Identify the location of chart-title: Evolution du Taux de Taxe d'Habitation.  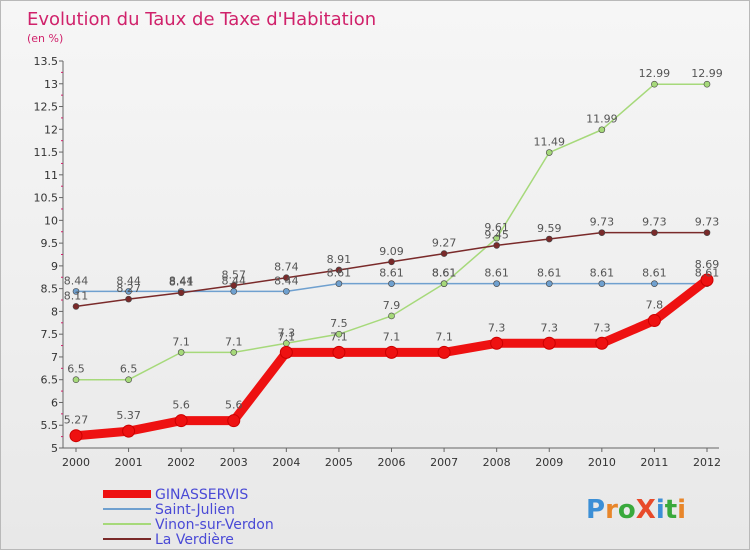
(201, 19).